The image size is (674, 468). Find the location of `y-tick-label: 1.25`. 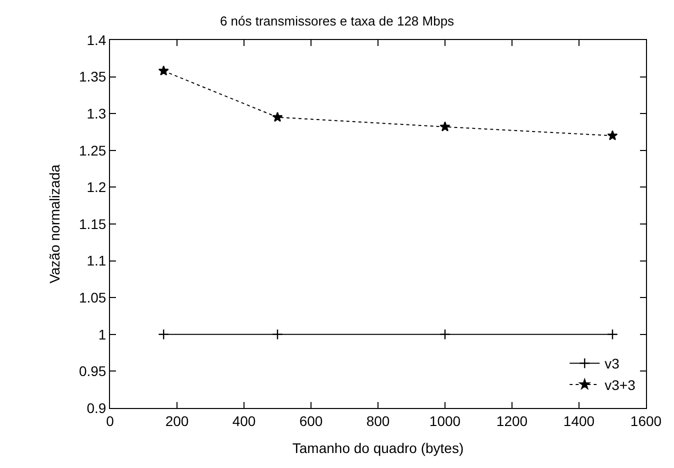

y-tick-label: 1.25 is located at coordinates (92, 150).